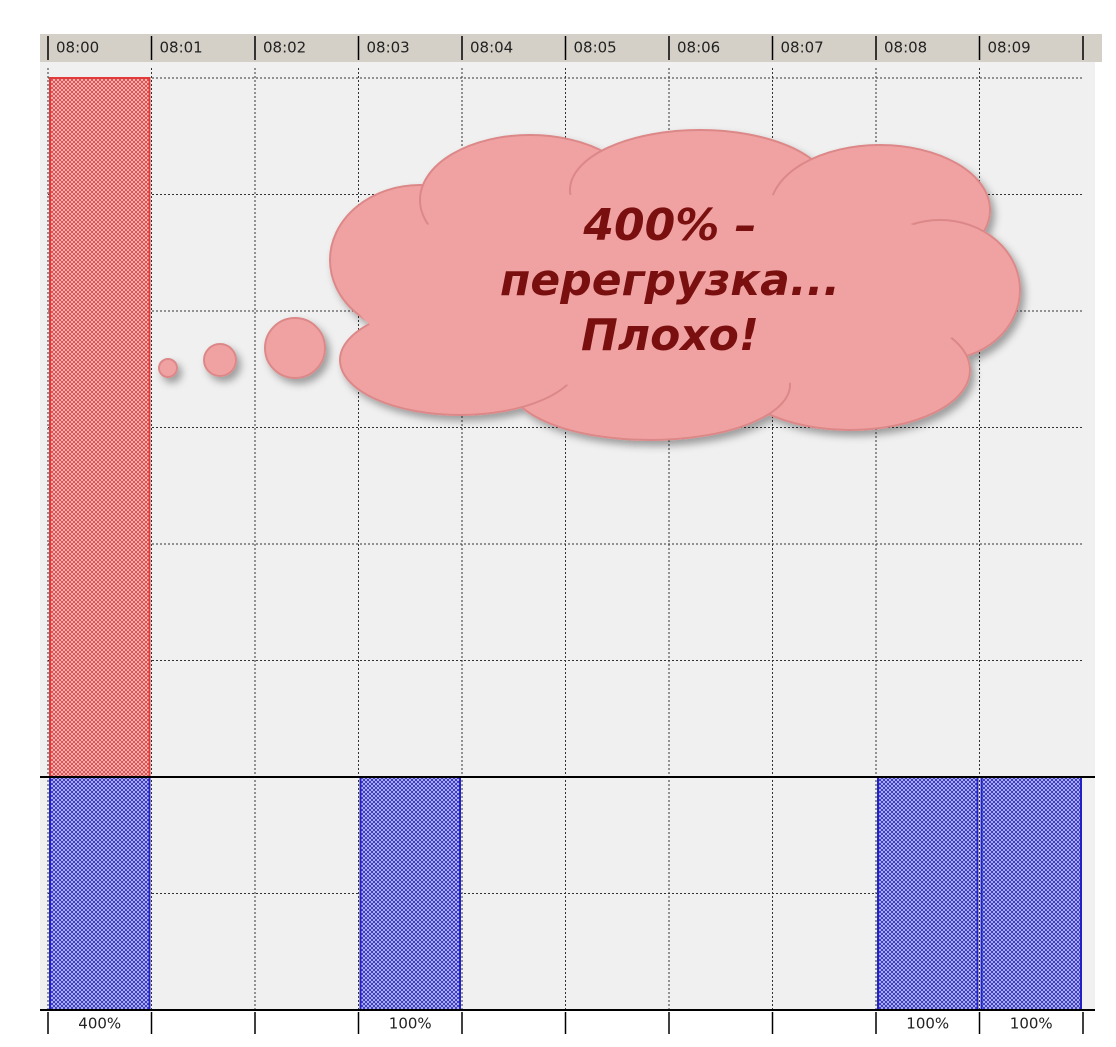  Describe the element at coordinates (77, 48) in the screenshot. I see `x-tick-label: 08:00` at that location.